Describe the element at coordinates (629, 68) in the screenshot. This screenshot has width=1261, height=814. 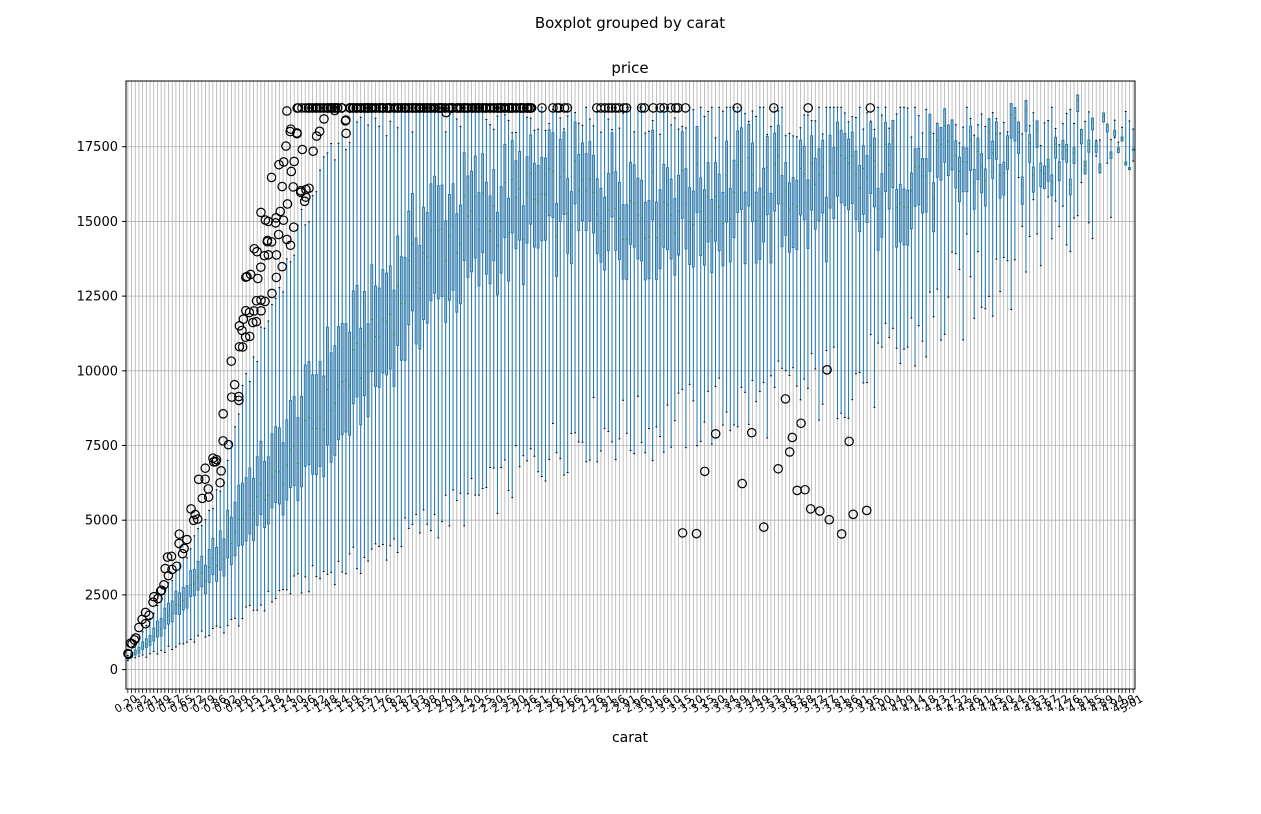
I see `axes-title: price` at that location.